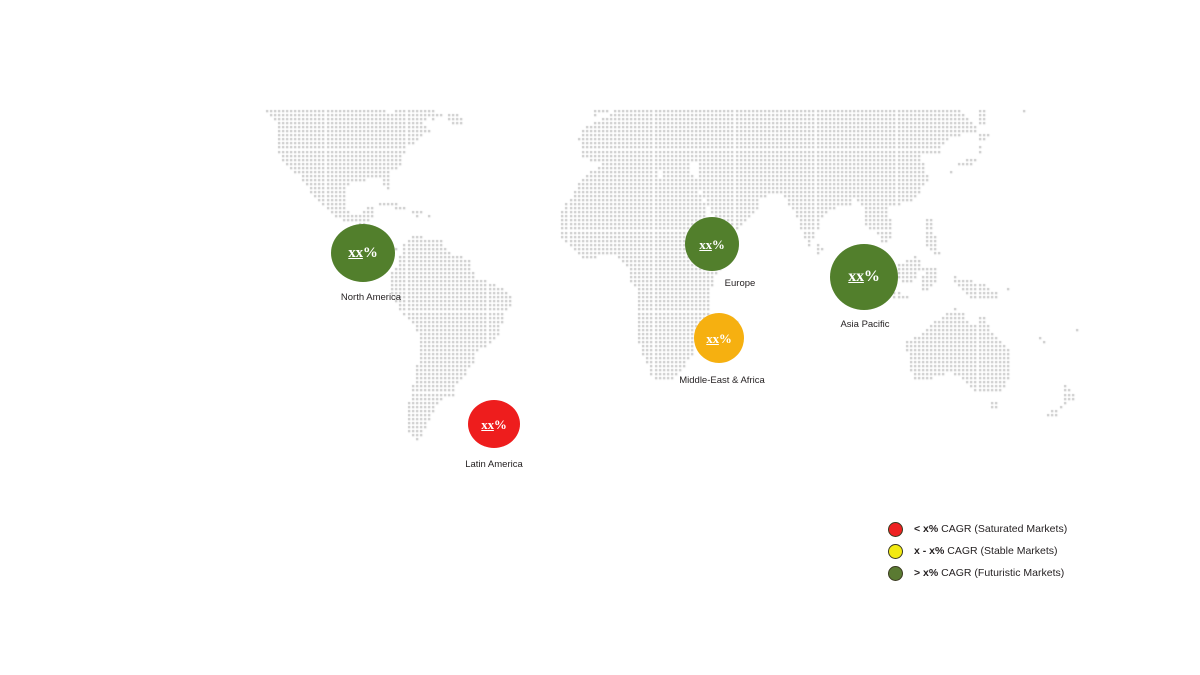 This screenshot has width=1200, height=675. I want to click on region-label: Asia Pacific, so click(865, 324).